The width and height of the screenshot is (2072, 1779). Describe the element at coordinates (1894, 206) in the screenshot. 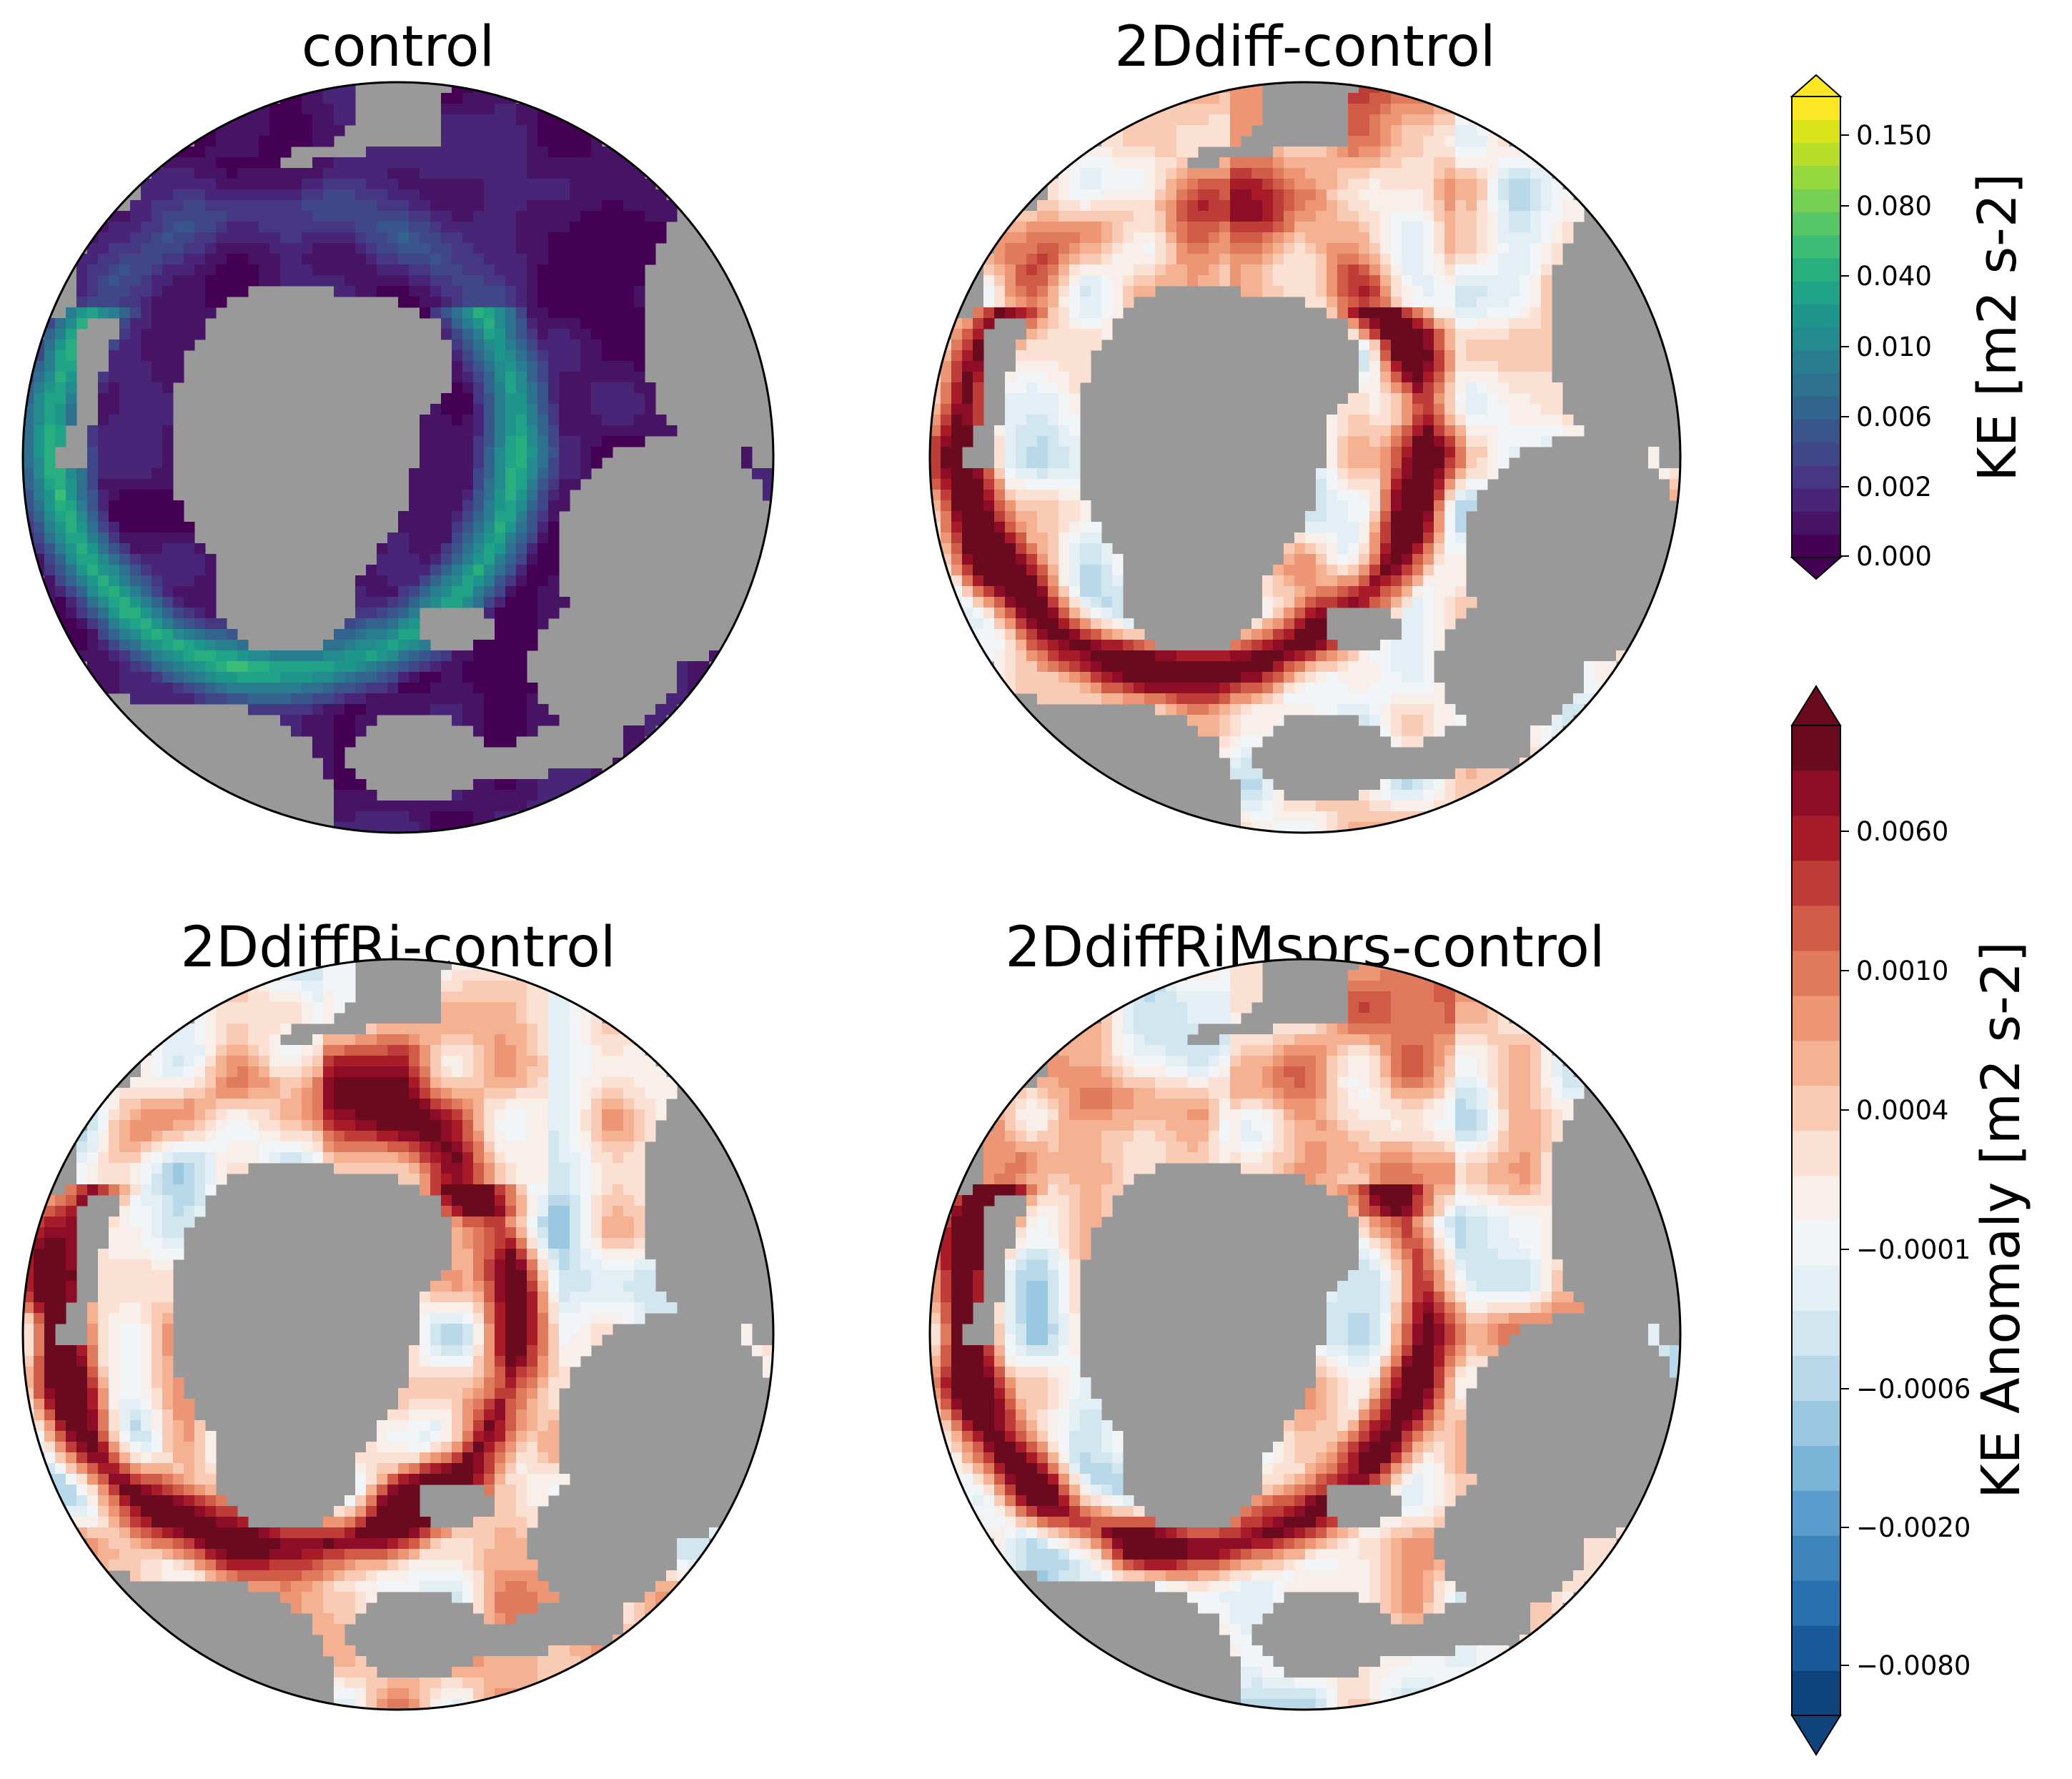

I see `colorbar-tick-label: 0.080` at that location.